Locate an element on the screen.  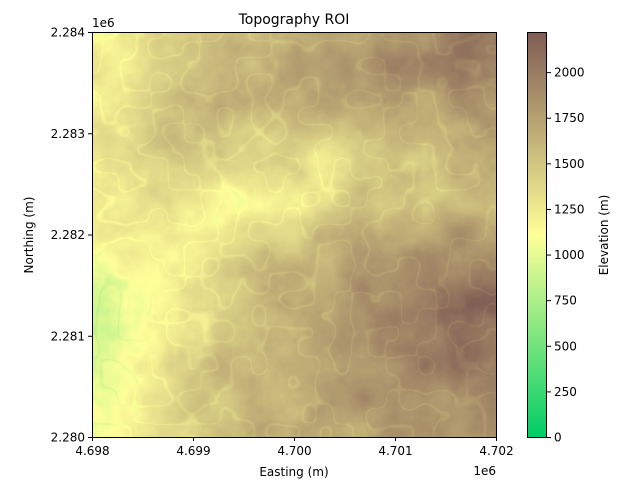
y-tick-label: 2.282 is located at coordinates (68, 235).